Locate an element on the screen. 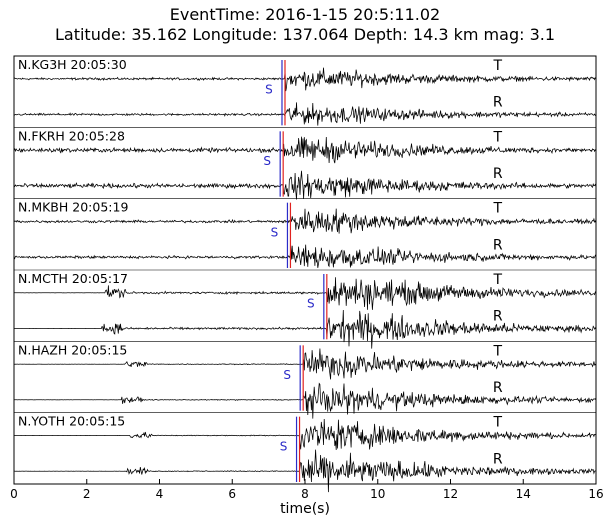  x-axis-label: time(s) is located at coordinates (305, 509).